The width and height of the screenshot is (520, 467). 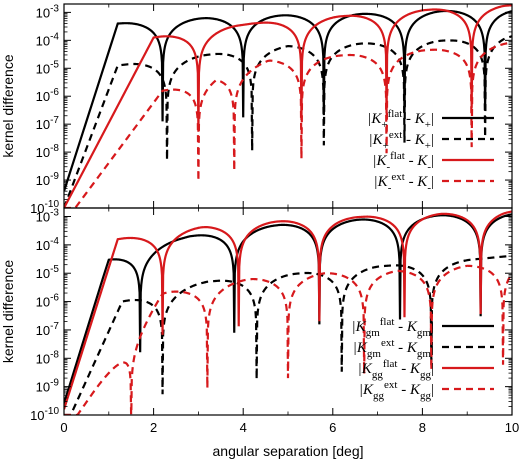 I want to click on bottom-y-tick-label: 10⁻⁶, so click(x=48, y=301).